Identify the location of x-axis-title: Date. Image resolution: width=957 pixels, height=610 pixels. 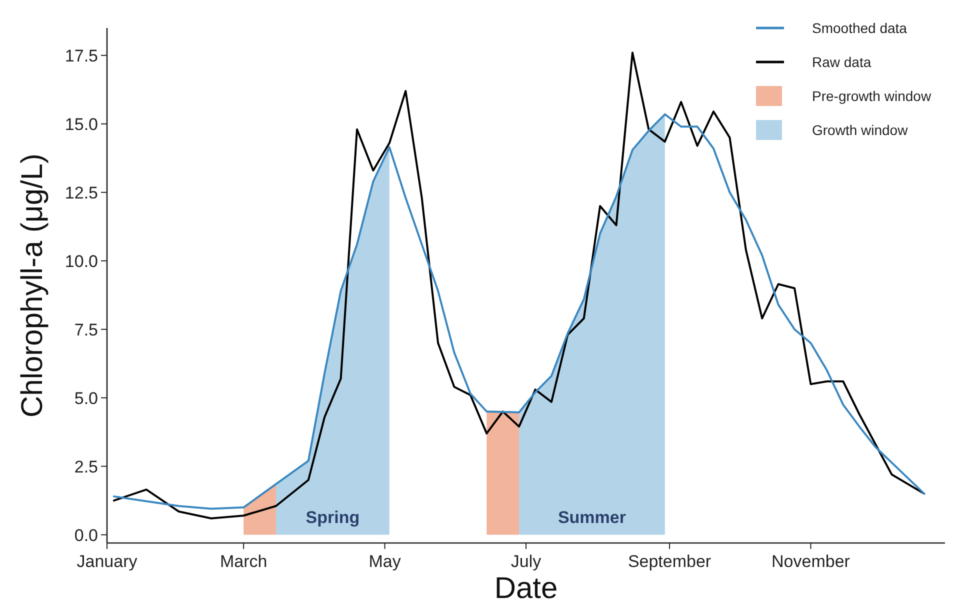
(526, 588).